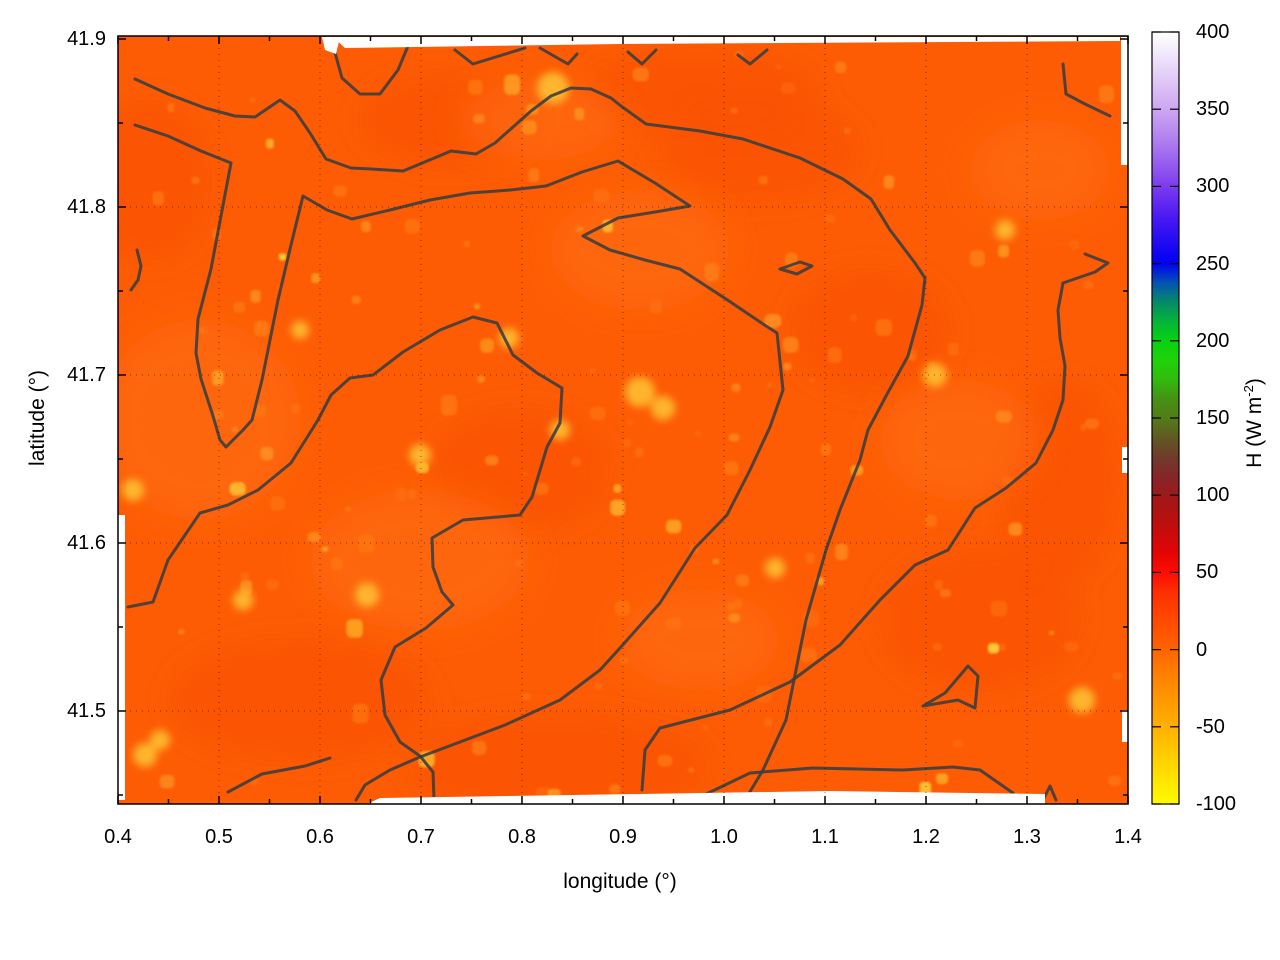 The image size is (1280, 960). Describe the element at coordinates (1213, 32) in the screenshot. I see `colorbar-tick-label-400: 400` at that location.